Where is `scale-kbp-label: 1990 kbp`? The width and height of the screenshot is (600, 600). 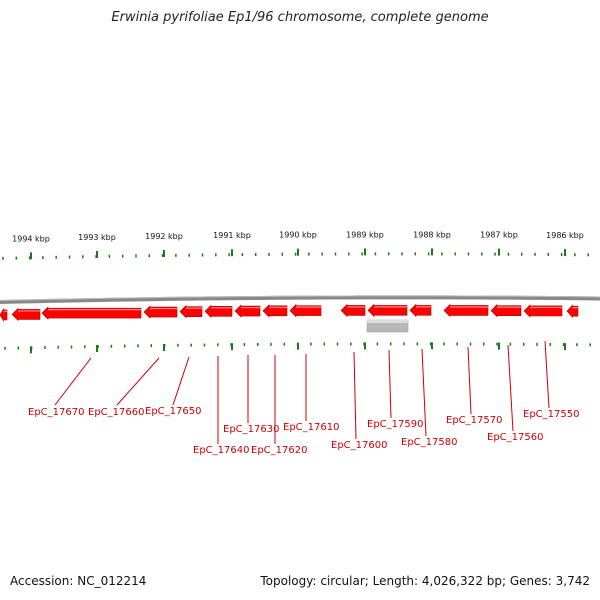
scale-kbp-label: 1990 kbp is located at coordinates (298, 235).